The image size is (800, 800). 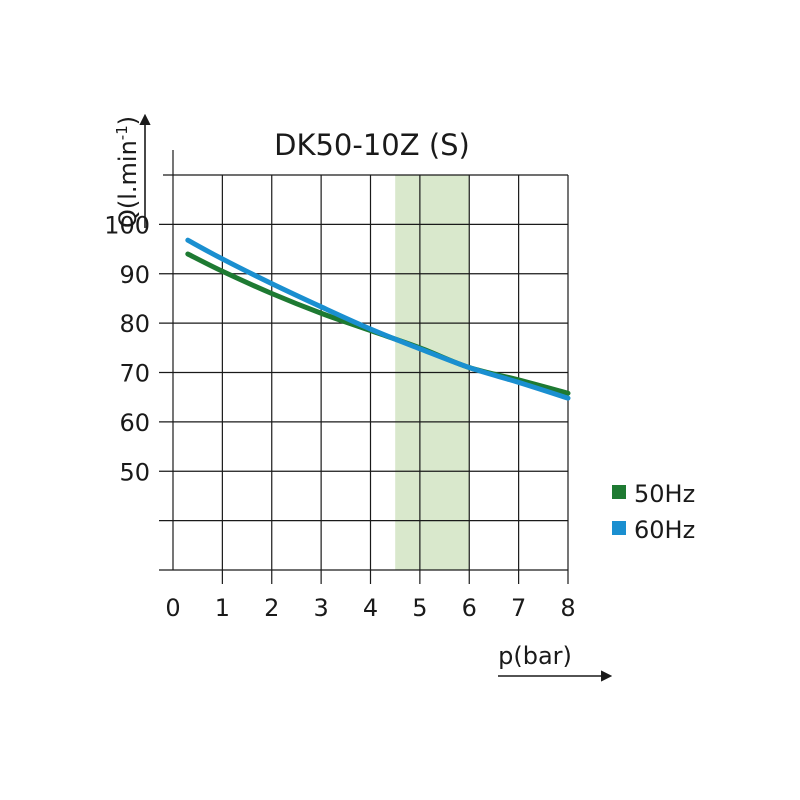 I want to click on x-tick-label: 7, so click(x=518, y=608).